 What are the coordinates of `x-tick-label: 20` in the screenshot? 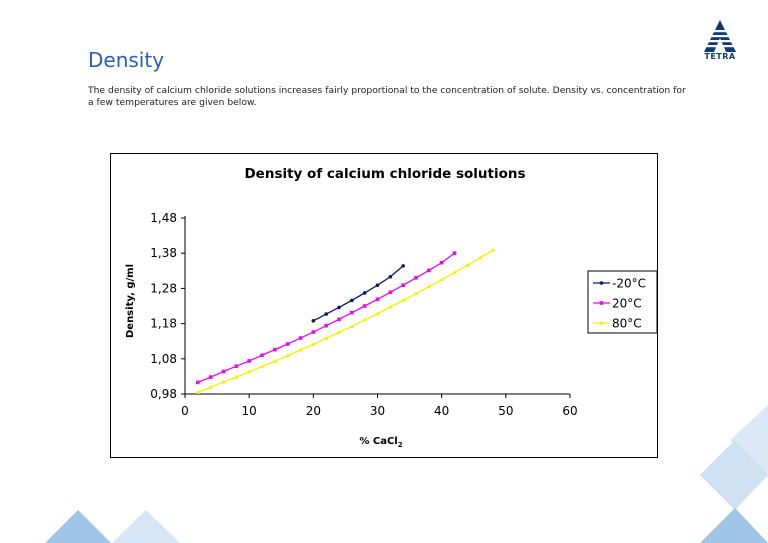 It's located at (313, 411).